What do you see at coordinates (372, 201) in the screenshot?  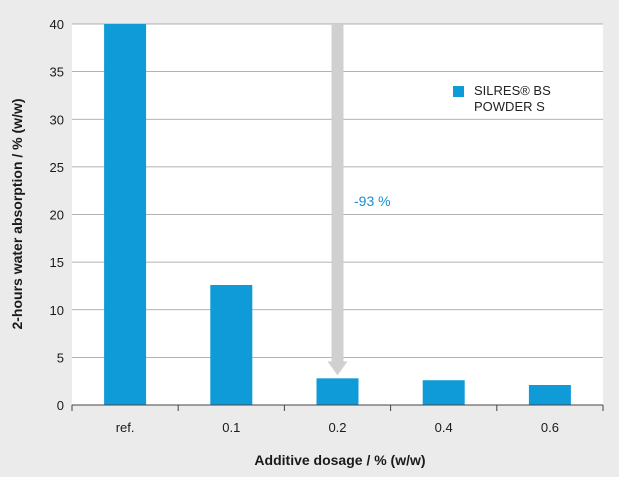 I see `reduction-annotation: -93 %` at bounding box center [372, 201].